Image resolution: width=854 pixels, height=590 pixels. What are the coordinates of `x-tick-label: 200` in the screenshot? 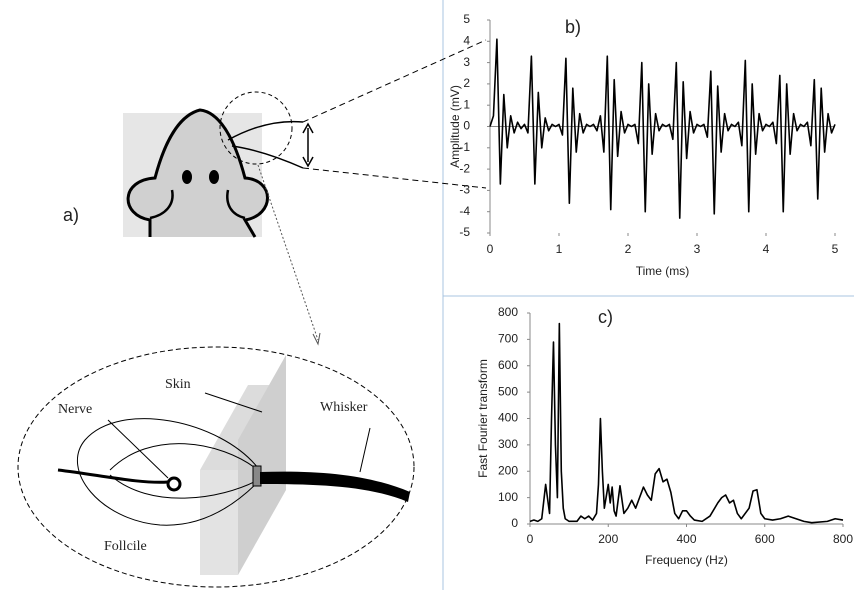 It's located at (608, 539).